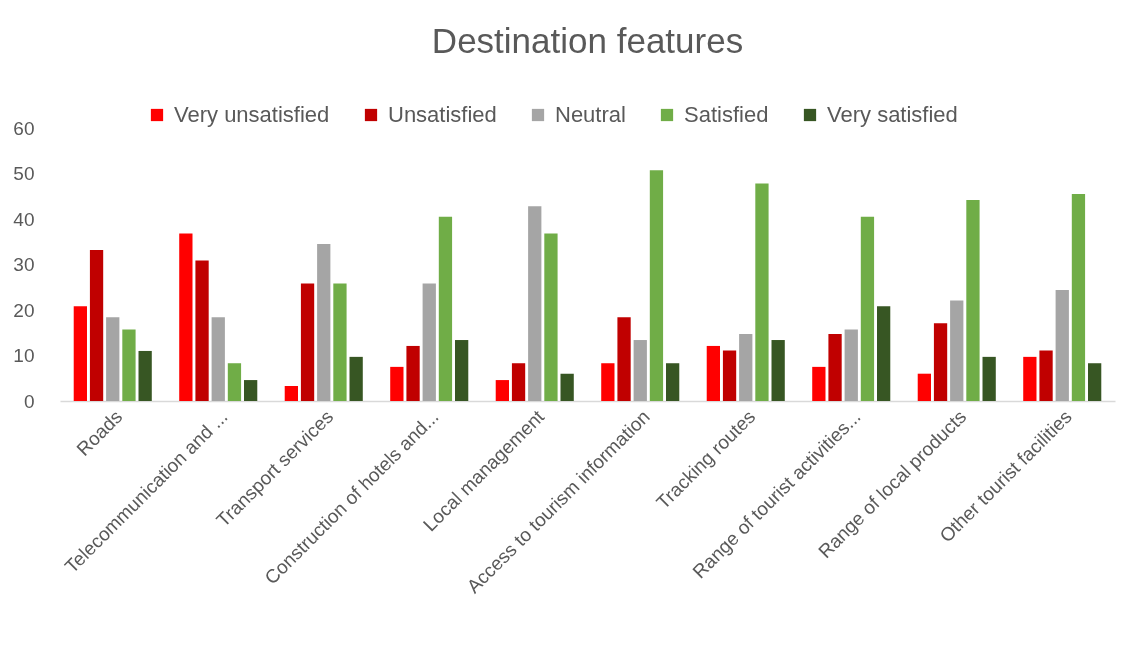  What do you see at coordinates (24, 219) in the screenshot?
I see `y-tick-label: 40` at bounding box center [24, 219].